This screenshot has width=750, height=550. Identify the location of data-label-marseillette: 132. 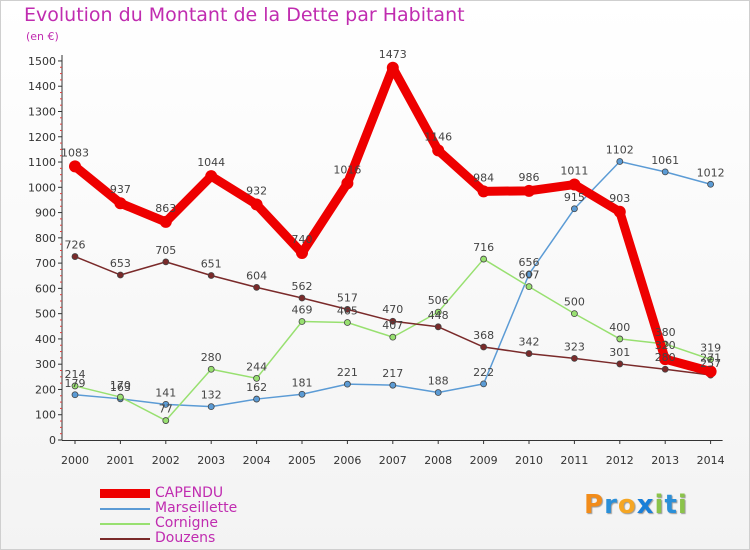
(211, 395).